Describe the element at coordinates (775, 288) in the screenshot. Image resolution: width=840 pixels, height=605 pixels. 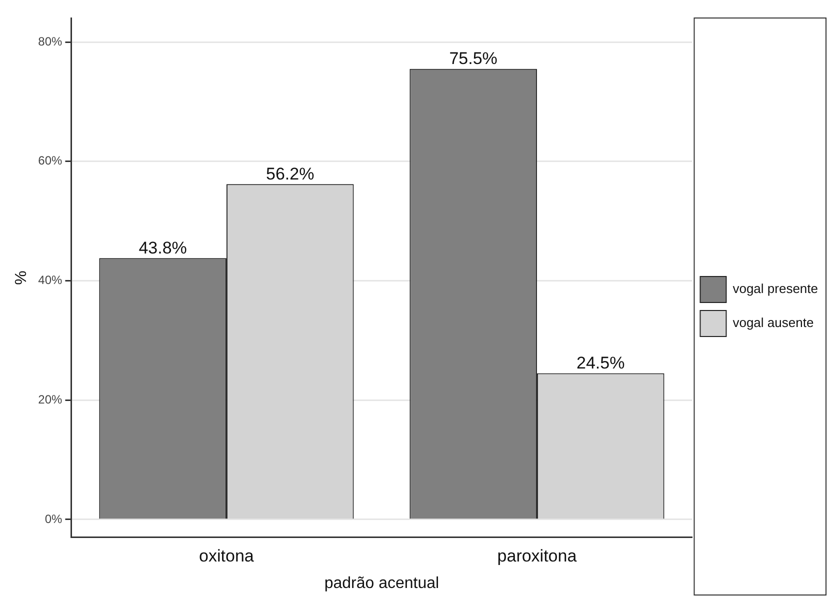
I see `legend-label: vogal presente` at that location.